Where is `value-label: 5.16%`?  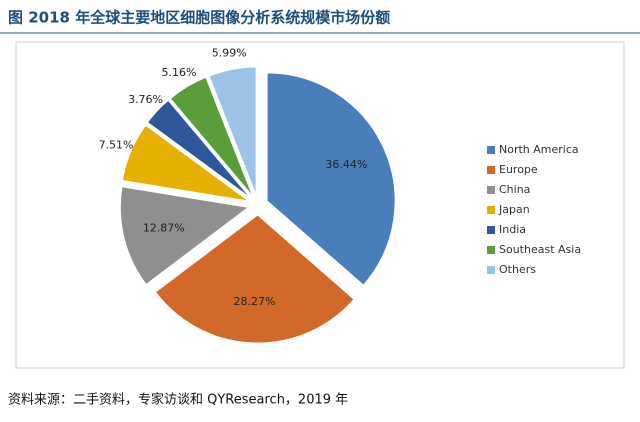
value-label: 5.16% is located at coordinates (179, 72).